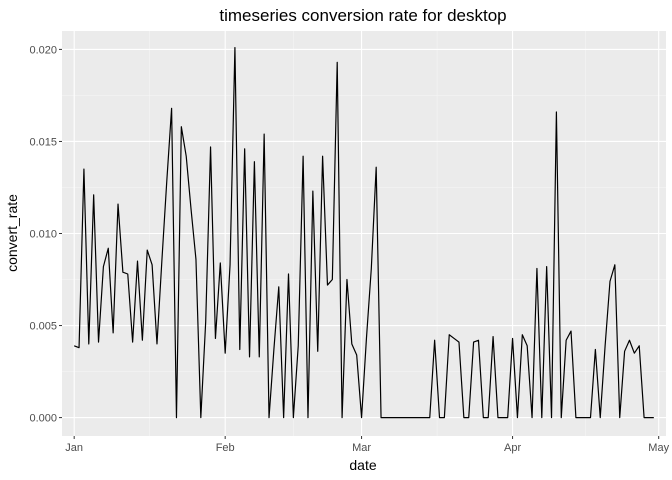 This screenshot has width=672, height=480. Describe the element at coordinates (361, 448) in the screenshot. I see `x-tick-label: Mar` at that location.